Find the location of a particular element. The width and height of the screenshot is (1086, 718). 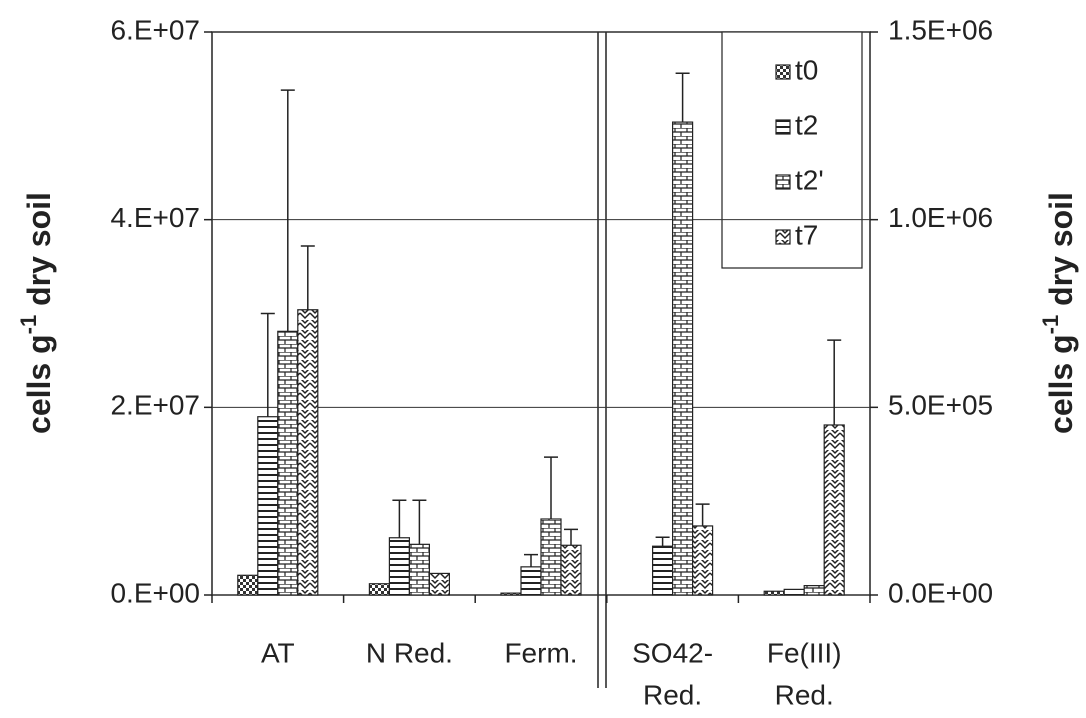

y-axis-label: cells g-1 dry soil is located at coordinates (37, 313).